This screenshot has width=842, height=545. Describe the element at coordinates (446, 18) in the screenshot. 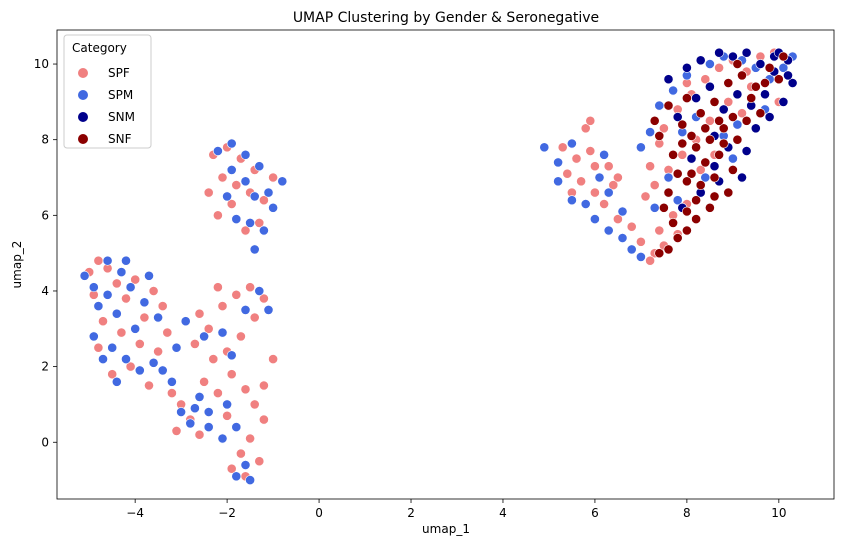

I see `chart-title: UMAP Clustering by Gender & Seronegative` at that location.